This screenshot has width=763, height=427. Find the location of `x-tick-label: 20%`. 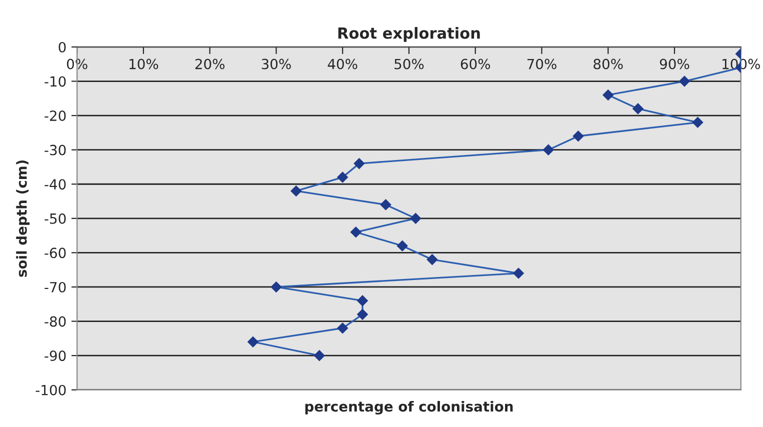

x-tick-label: 20% is located at coordinates (209, 64).